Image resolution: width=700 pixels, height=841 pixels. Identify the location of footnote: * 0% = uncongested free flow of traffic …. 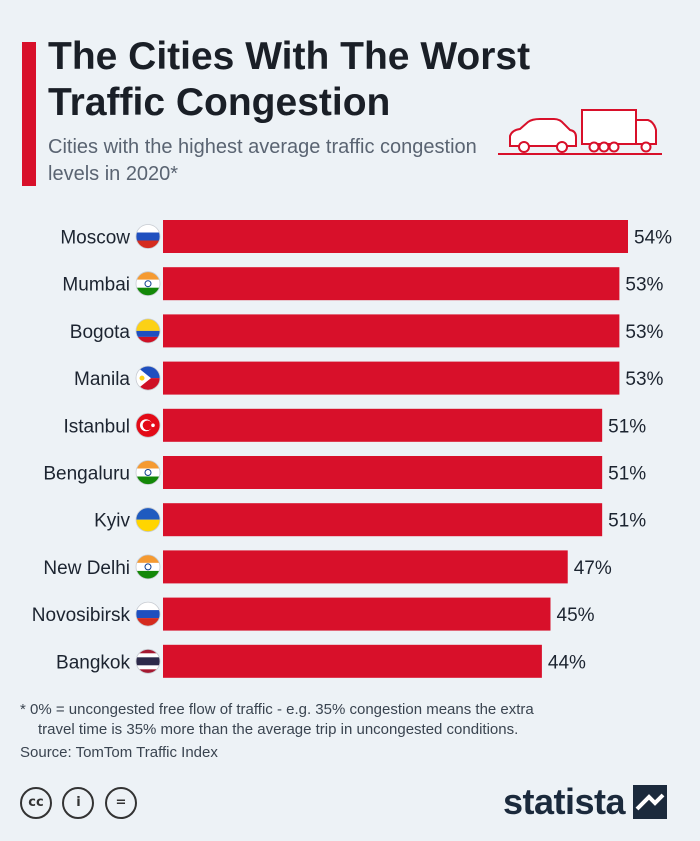
(345, 720).